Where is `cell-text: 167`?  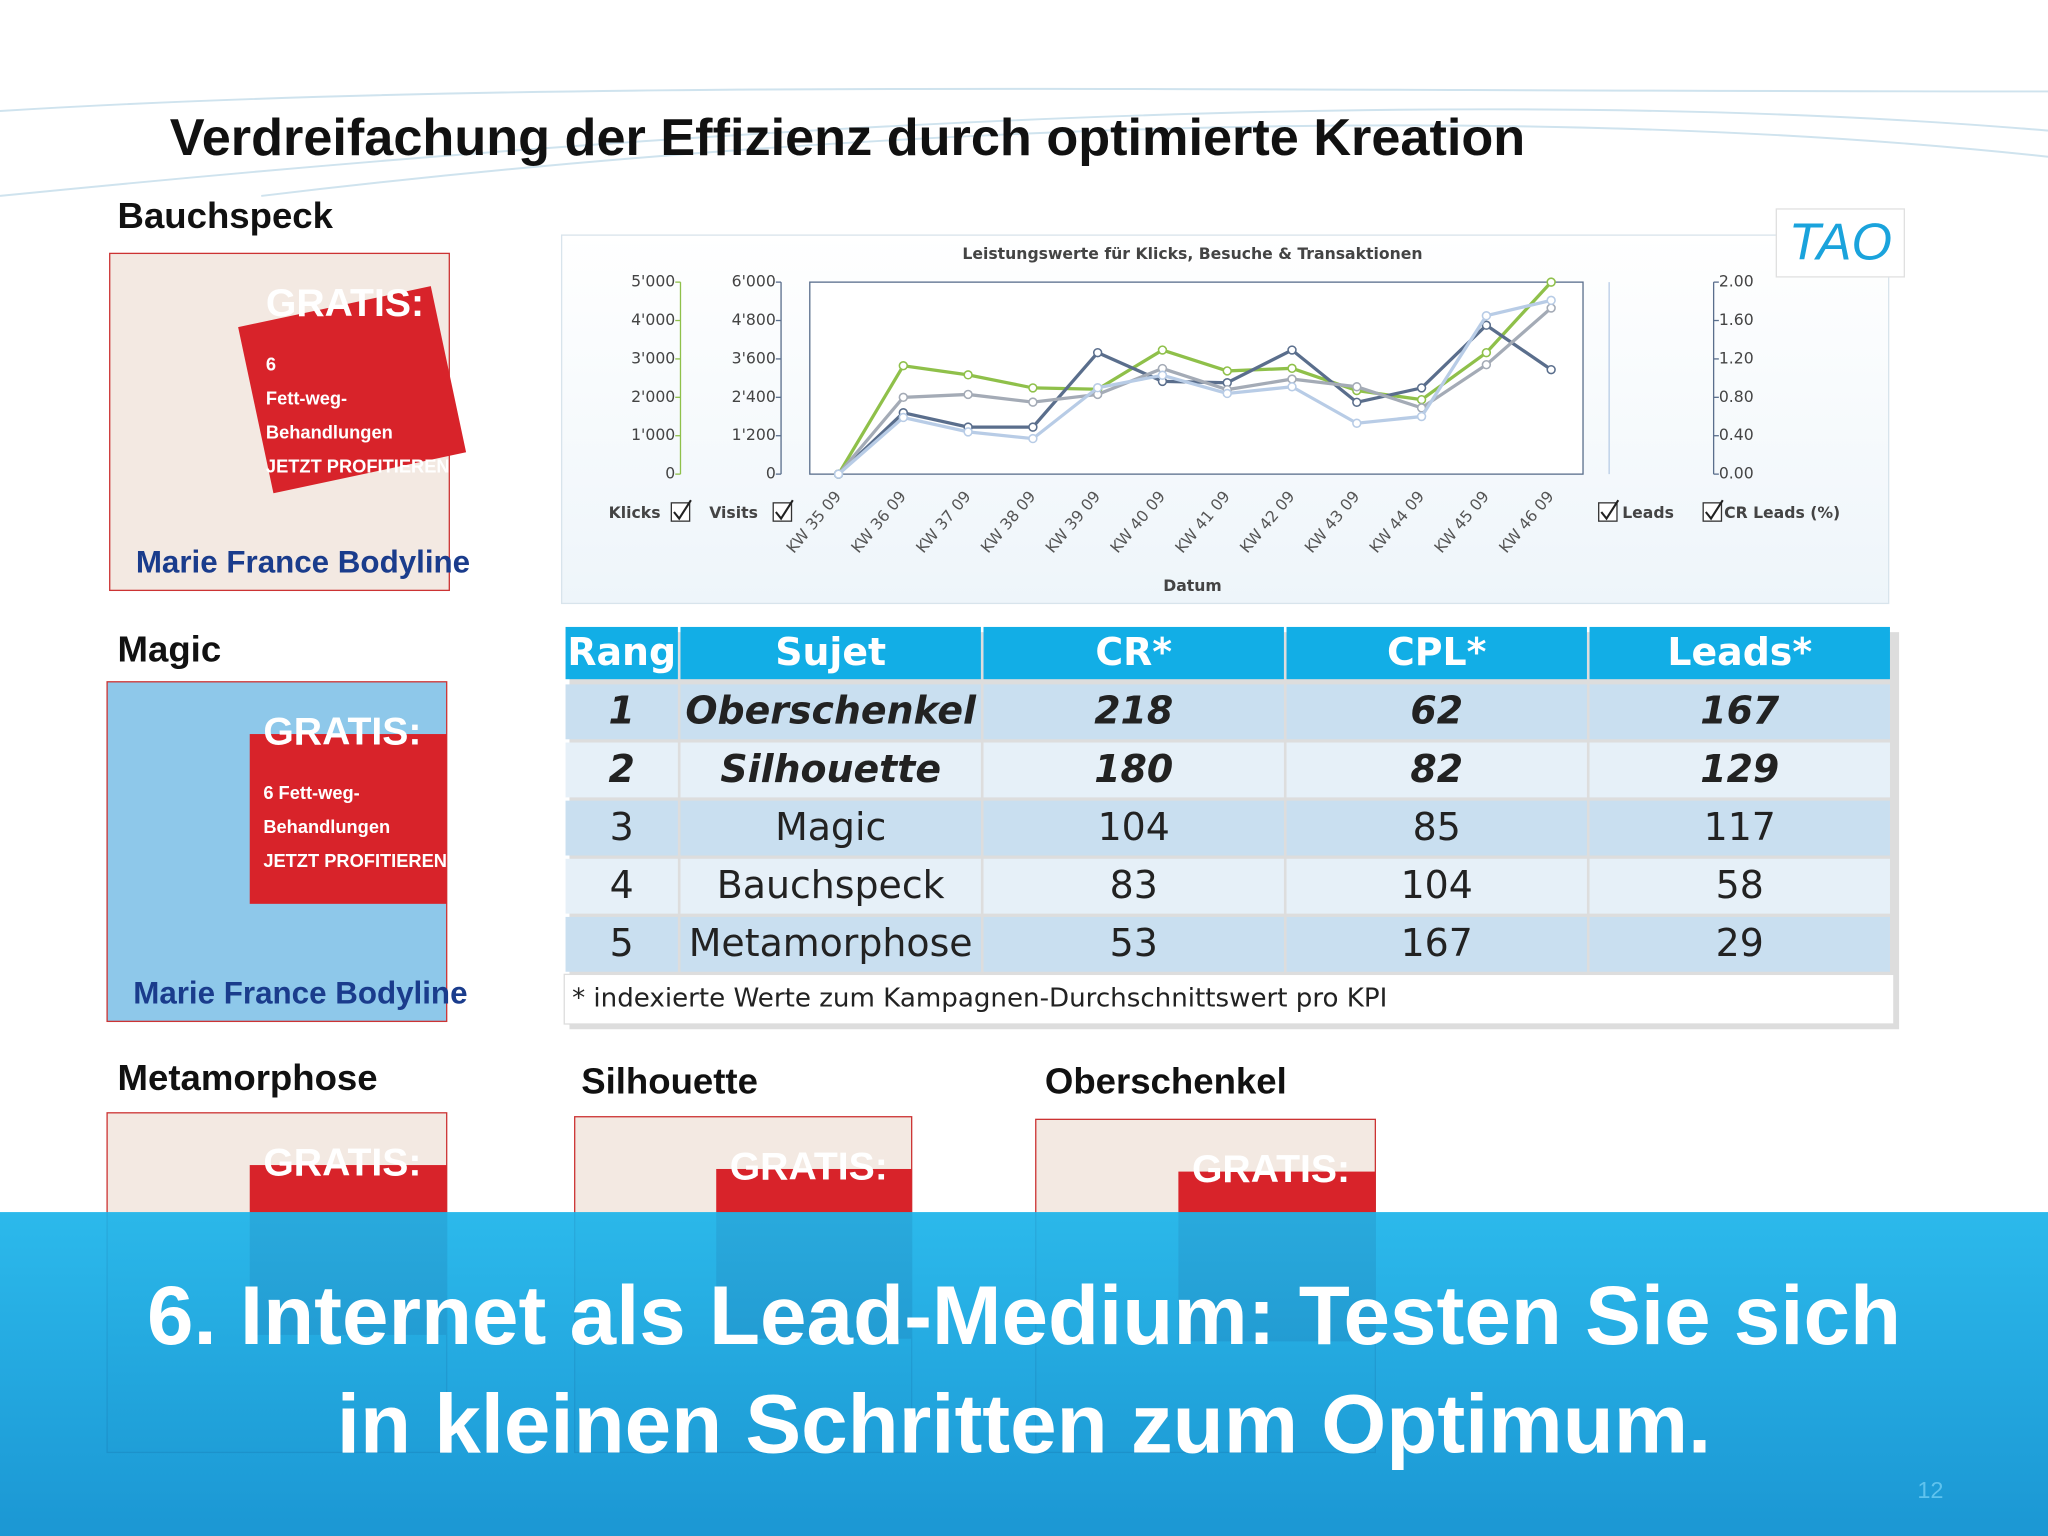 cell-text: 167 is located at coordinates (1437, 943).